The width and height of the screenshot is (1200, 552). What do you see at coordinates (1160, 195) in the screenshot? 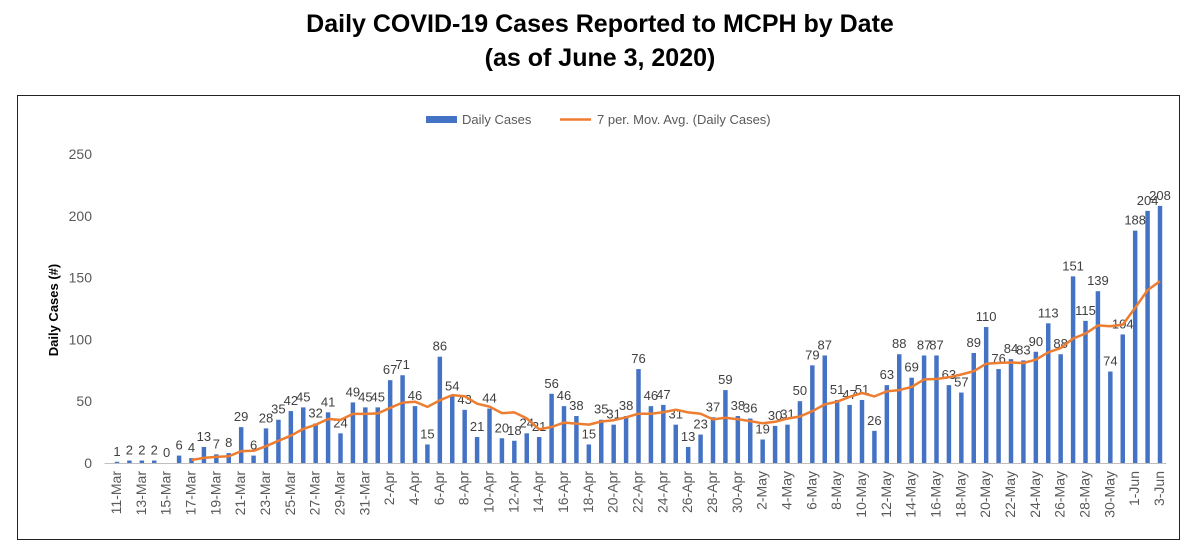
I see `data-label: 208` at bounding box center [1160, 195].